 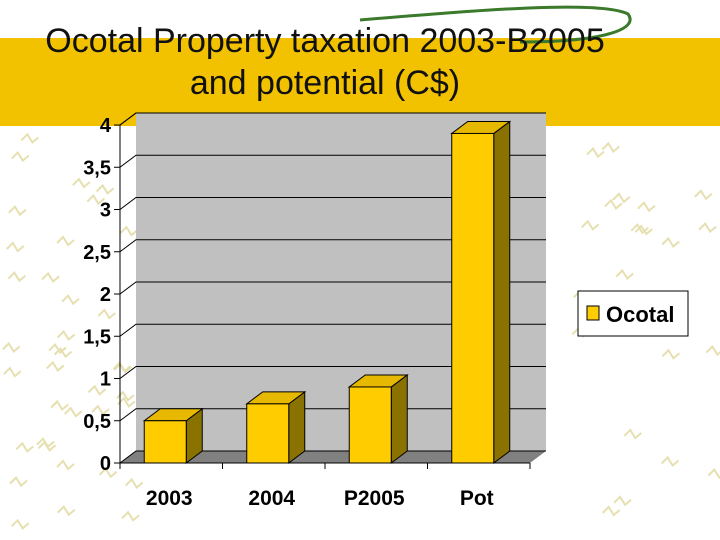 What do you see at coordinates (374, 498) in the screenshot?
I see `x-tick-label: P2005` at bounding box center [374, 498].